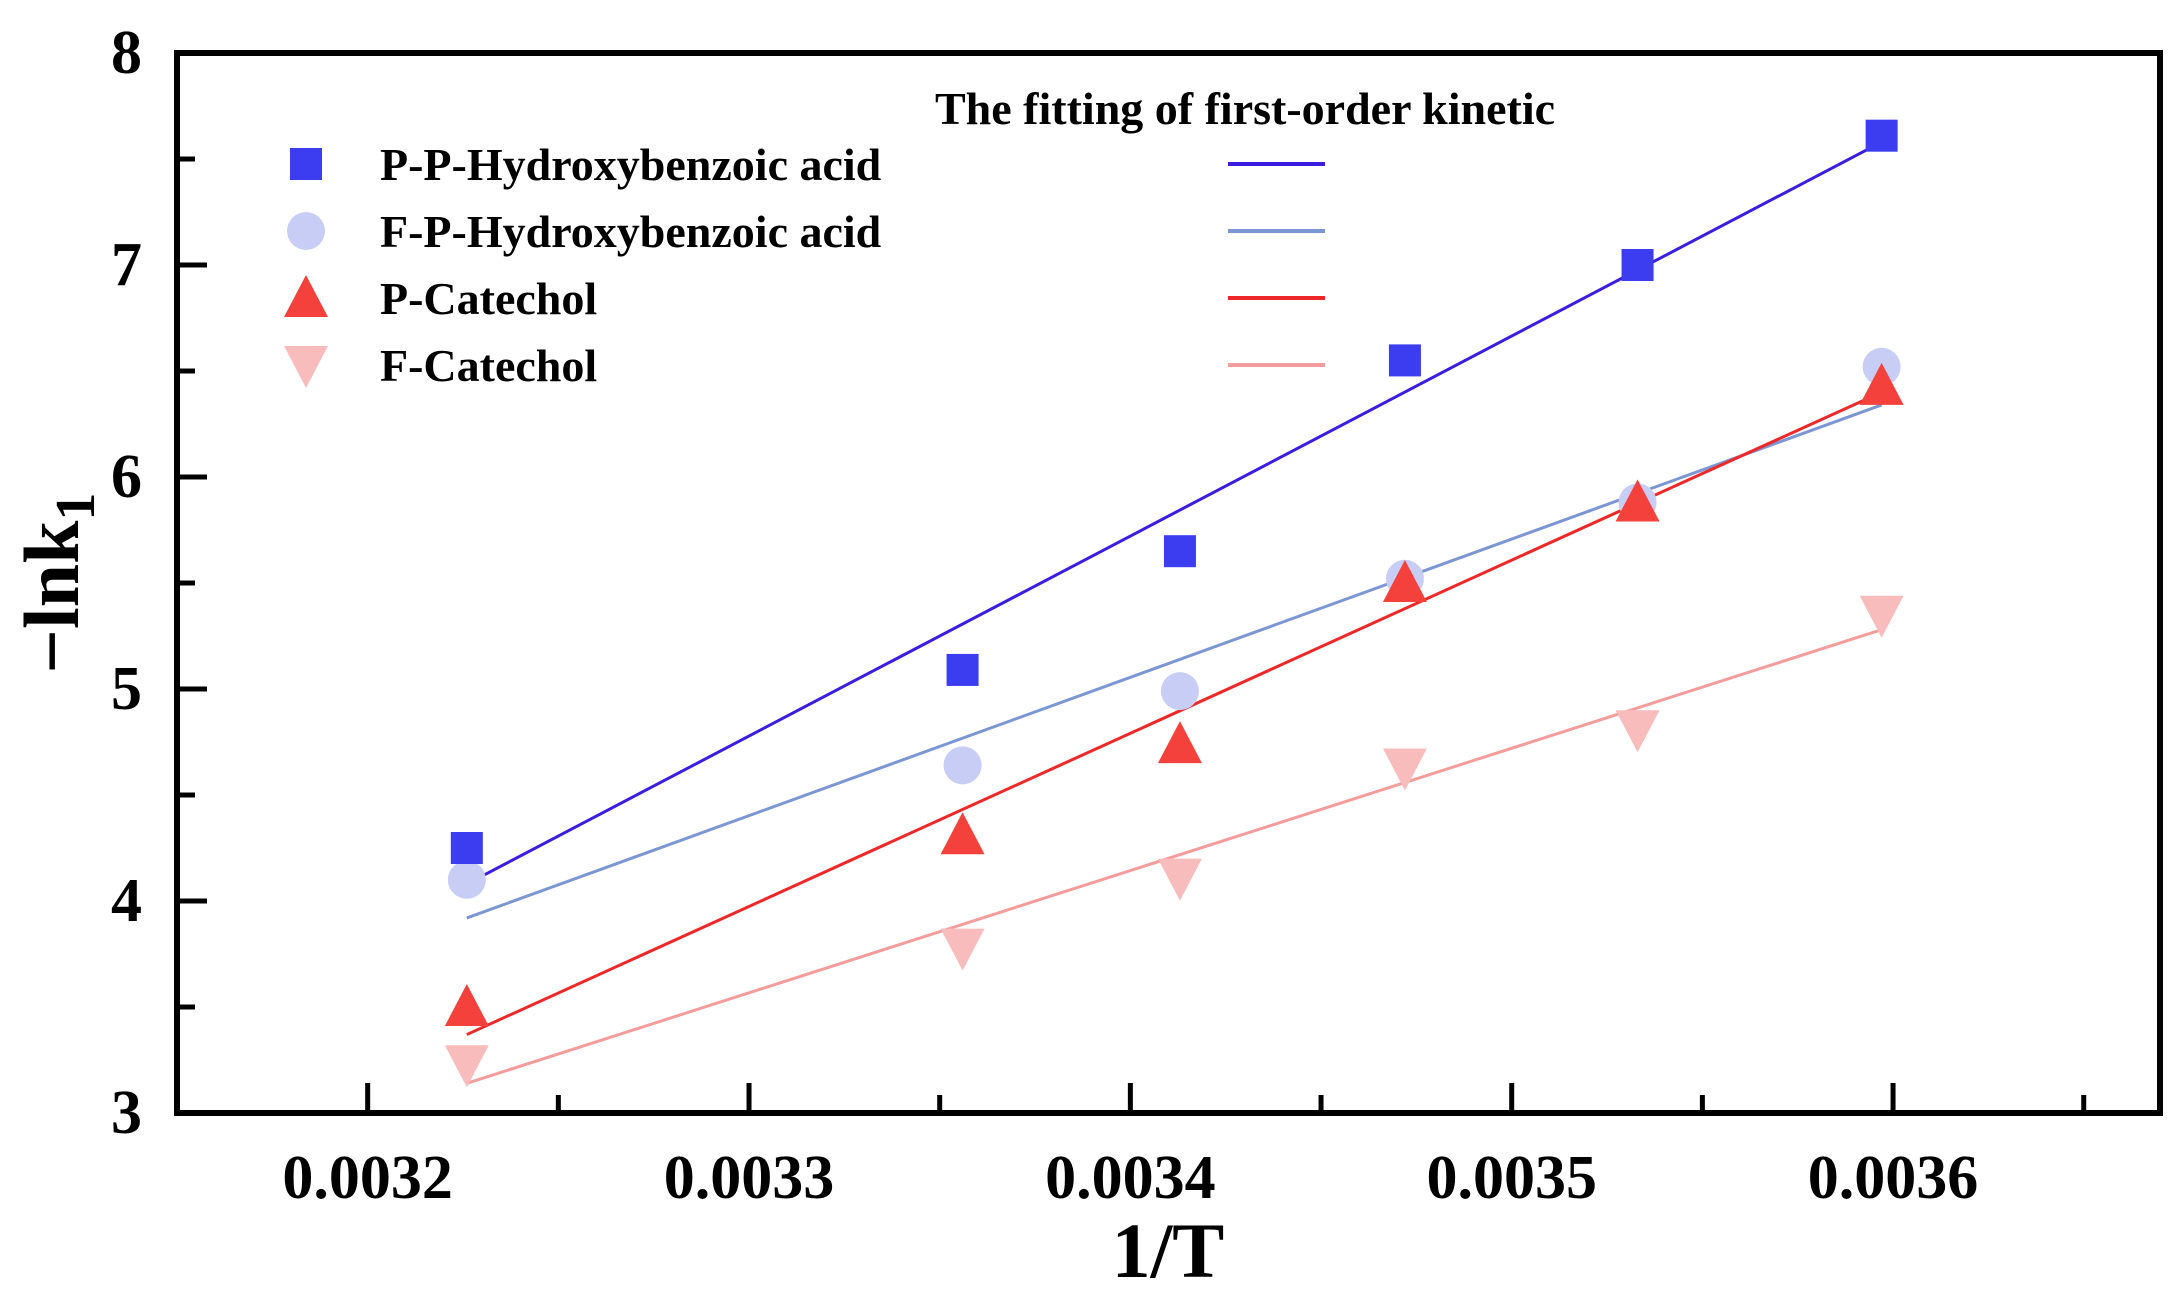 Image resolution: width=2182 pixels, height=1301 pixels. What do you see at coordinates (1245, 108) in the screenshot?
I see `chart-title: The fitting of first-order kinetic` at bounding box center [1245, 108].